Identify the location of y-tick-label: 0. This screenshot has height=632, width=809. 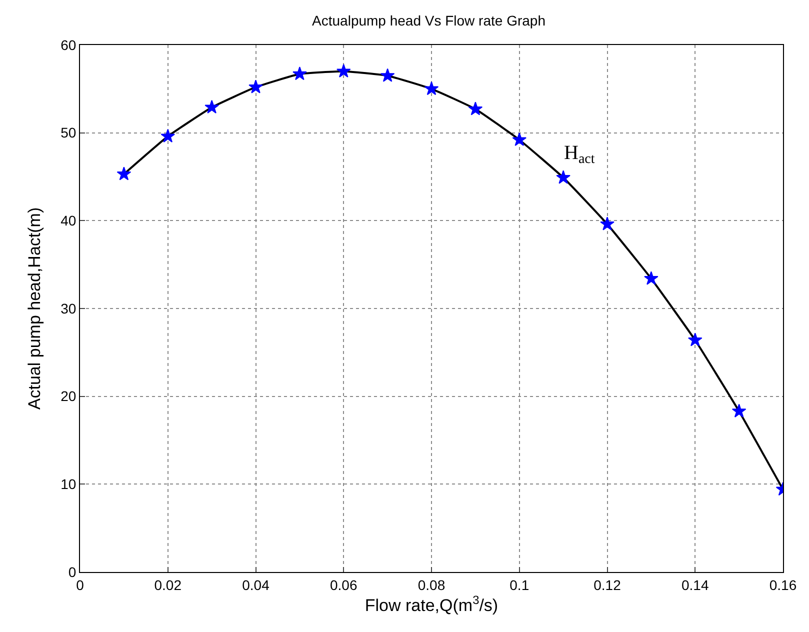
(72, 572).